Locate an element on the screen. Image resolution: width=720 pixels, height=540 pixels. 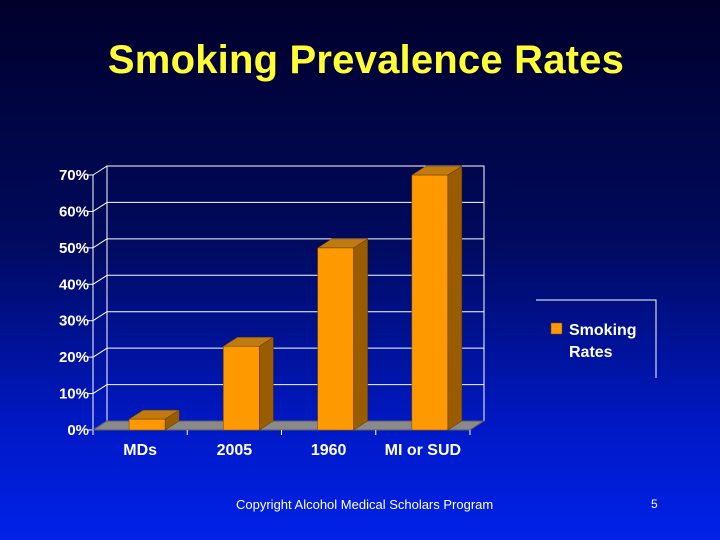
y-tick-label: 50% is located at coordinates (74, 248).